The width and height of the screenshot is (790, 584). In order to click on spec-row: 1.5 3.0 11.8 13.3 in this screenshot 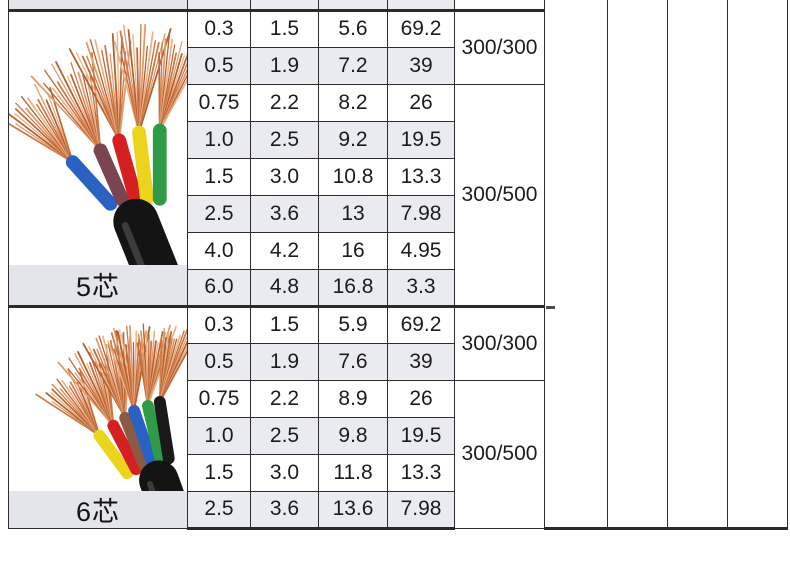, I will do `click(398, 472)`.